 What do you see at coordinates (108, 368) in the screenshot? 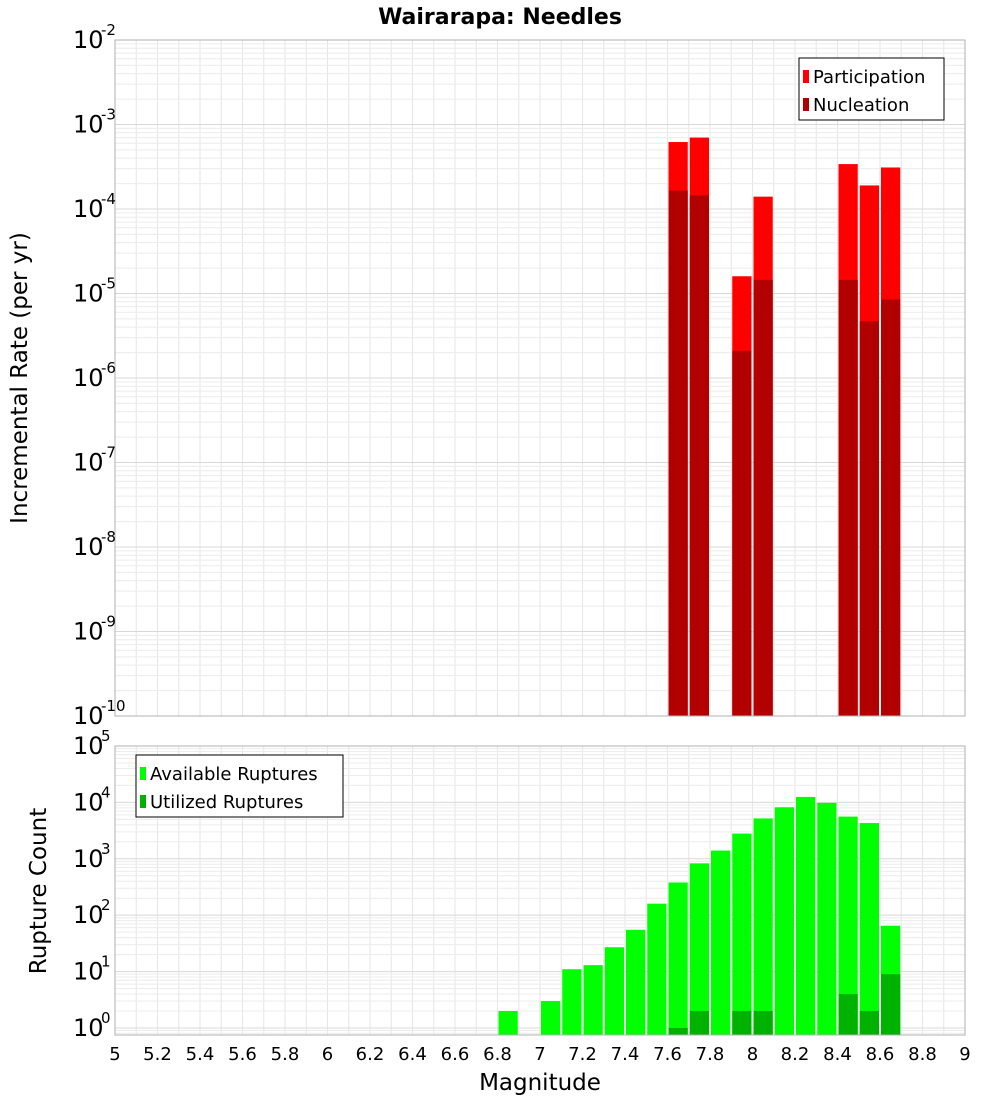
I see `y-tick-exponent: -6` at bounding box center [108, 368].